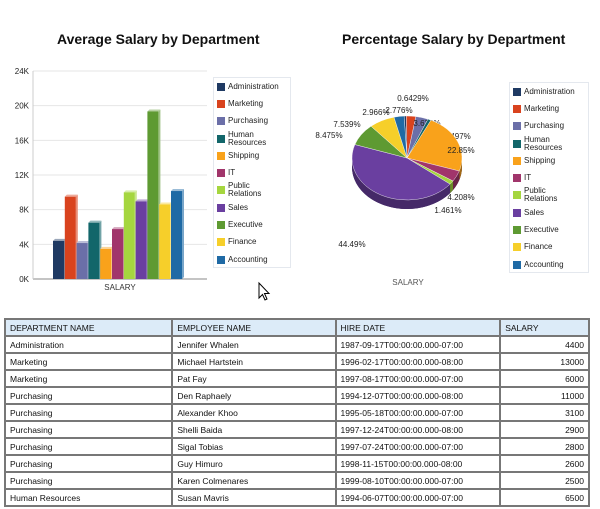 This screenshot has height=509, width=600. Describe the element at coordinates (541, 195) in the screenshot. I see `legend-label: Public Relations` at that location.